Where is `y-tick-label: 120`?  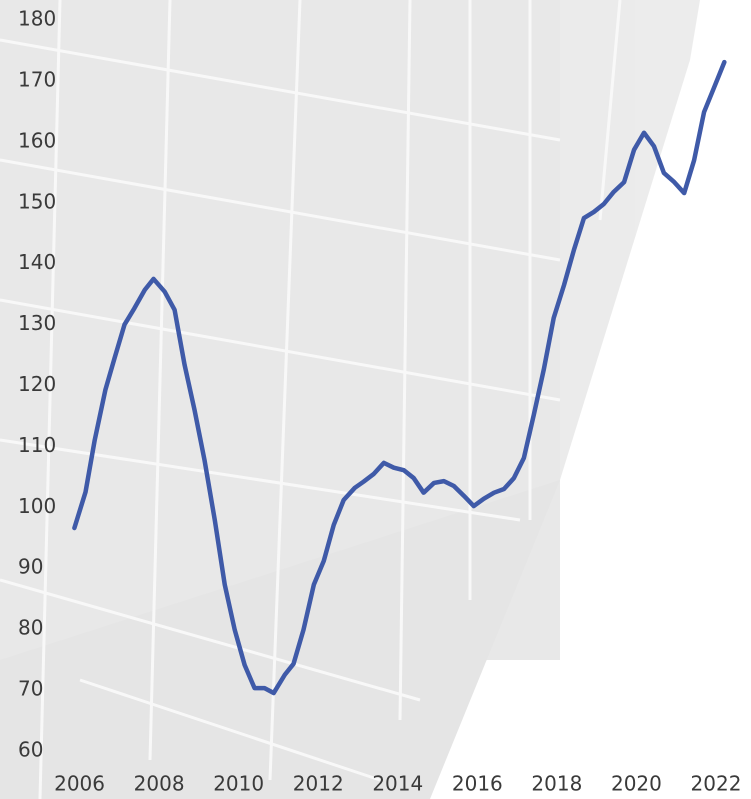
y-tick-label: 120 is located at coordinates (37, 384).